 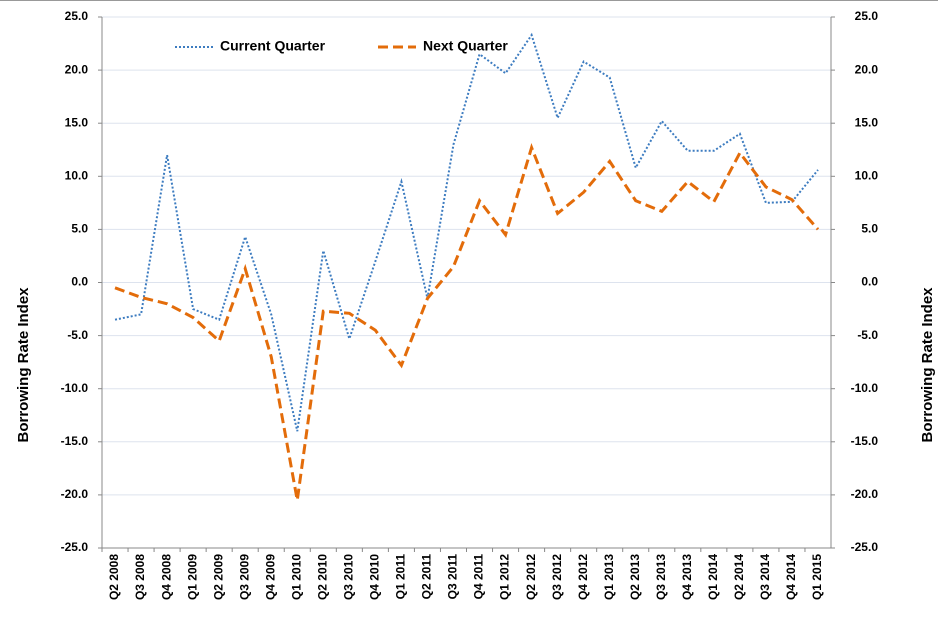 What do you see at coordinates (218, 577) in the screenshot?
I see `x-tick-label: Q2 2009` at bounding box center [218, 577].